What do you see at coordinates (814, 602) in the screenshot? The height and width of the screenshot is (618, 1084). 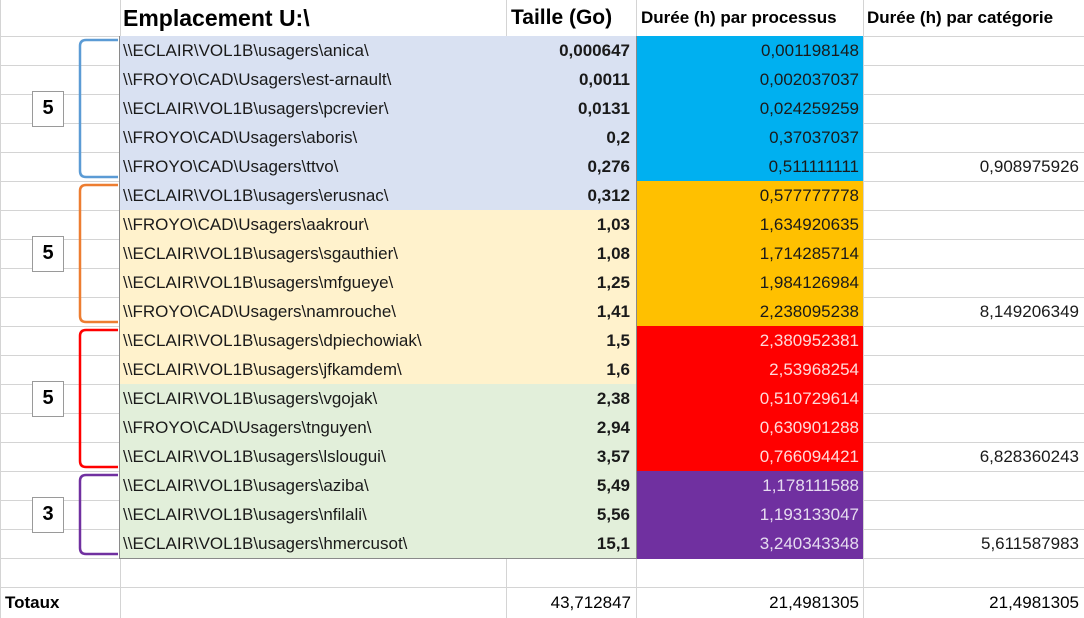 I see `totals-duration-process: 21,4981305` at bounding box center [814, 602].